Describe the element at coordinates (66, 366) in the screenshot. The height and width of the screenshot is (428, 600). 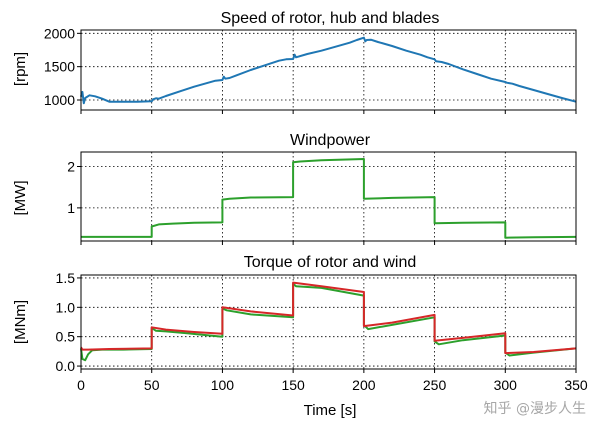
I see `y-tick-label: 0.0` at that location.